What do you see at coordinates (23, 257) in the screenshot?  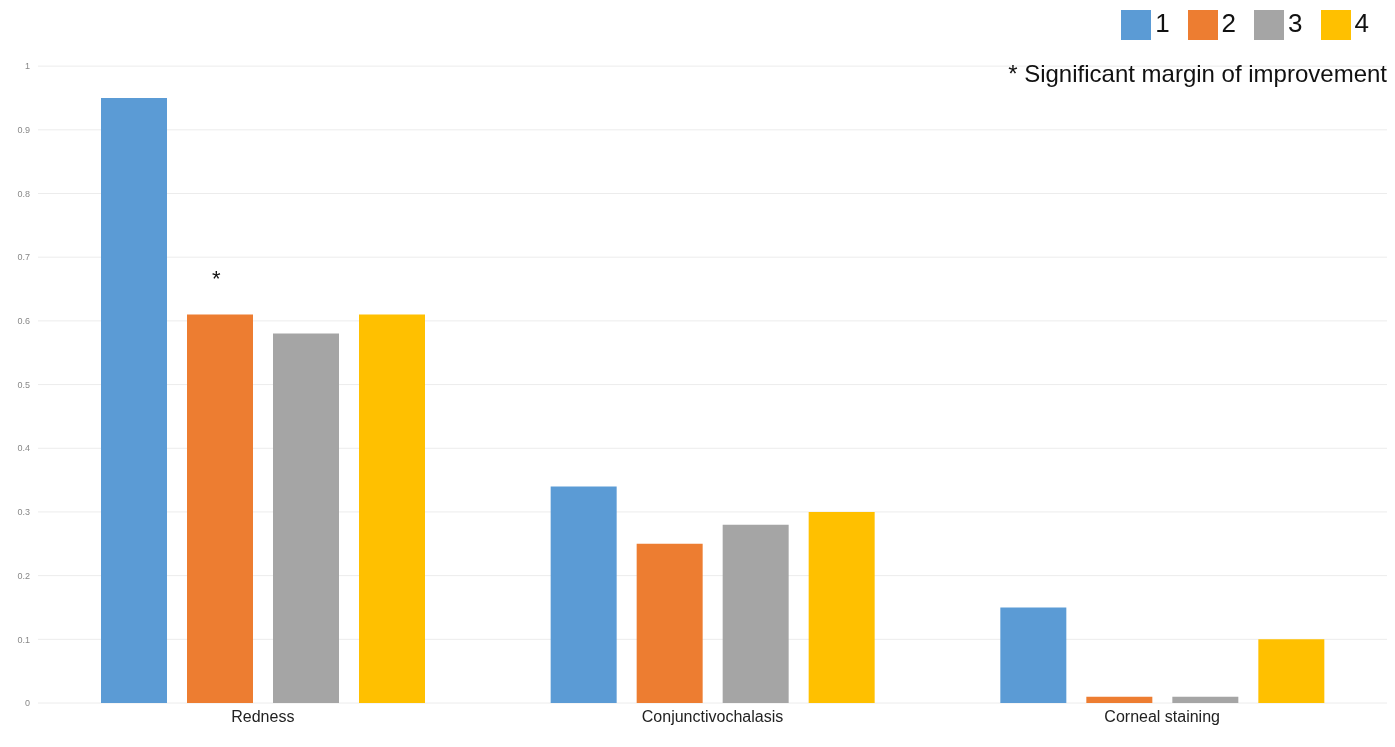 I see `y-tick-label: 0.7` at bounding box center [23, 257].